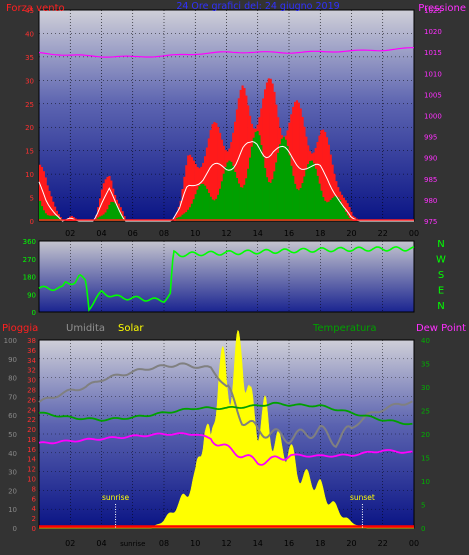 This screenshot has height=555, width=469. Describe the element at coordinates (31, 361) in the screenshot. I see `rain-tick-label: 34` at that location.